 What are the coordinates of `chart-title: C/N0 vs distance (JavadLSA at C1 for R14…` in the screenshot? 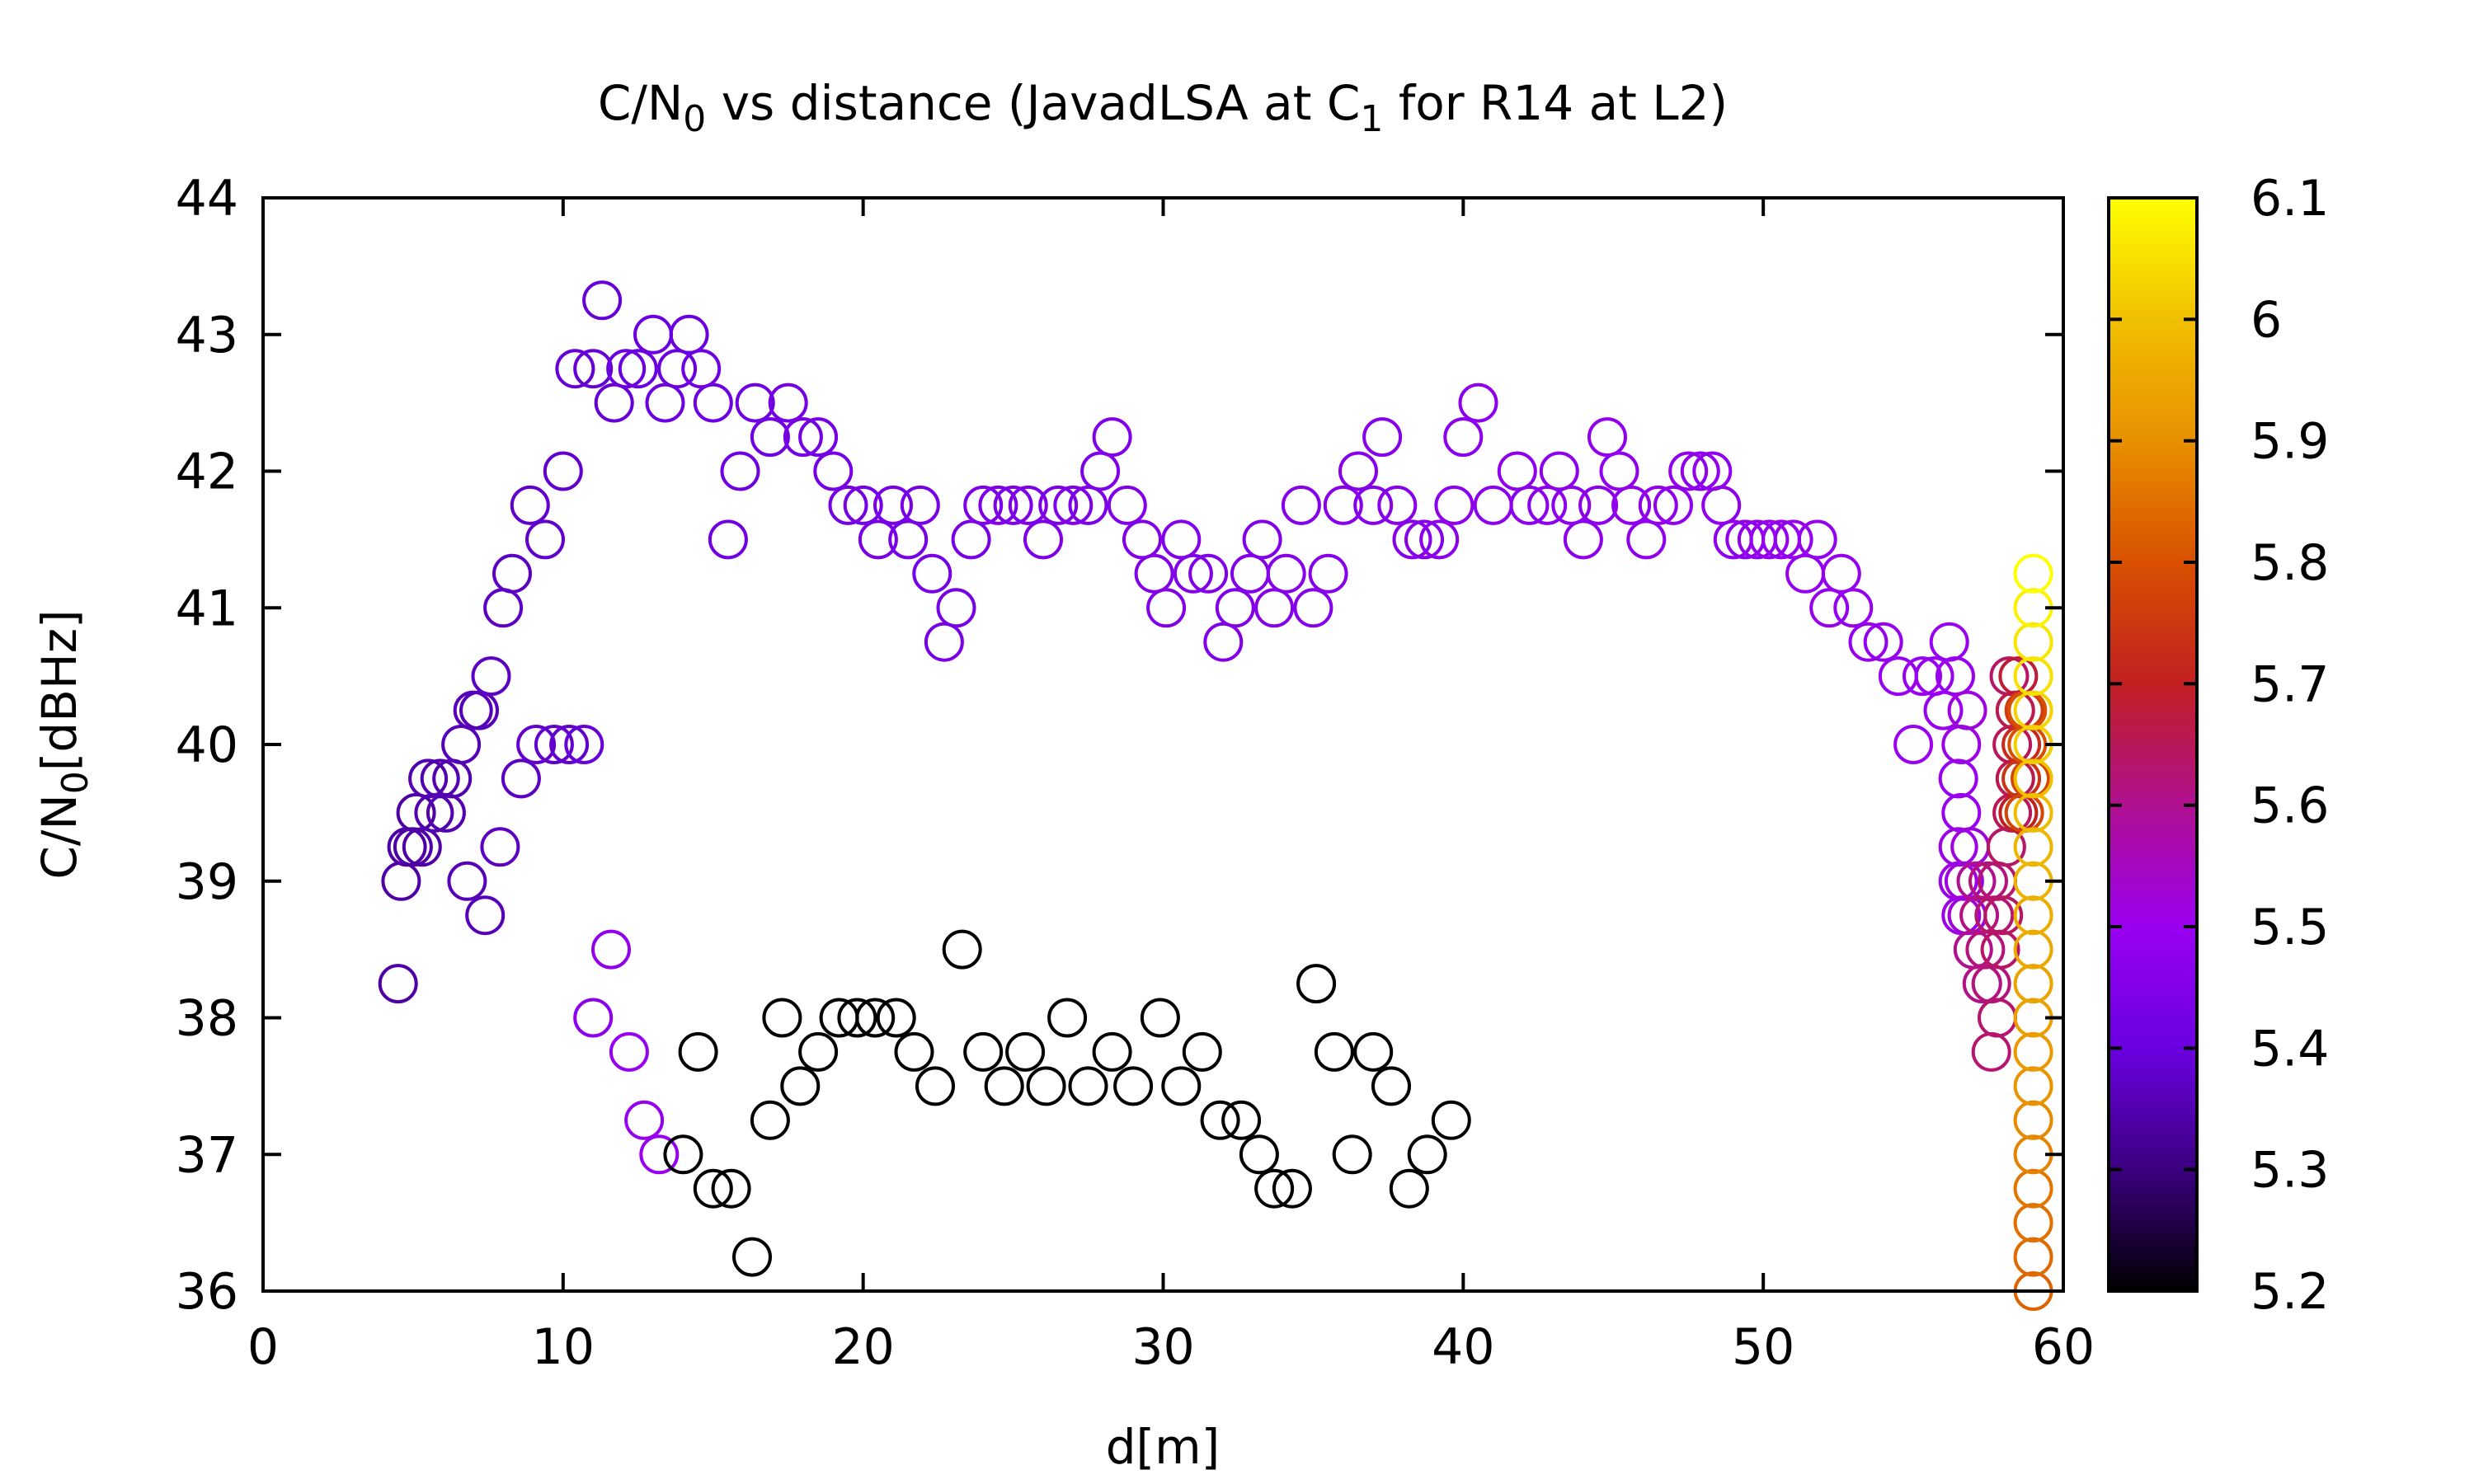 It's located at (1163, 107).